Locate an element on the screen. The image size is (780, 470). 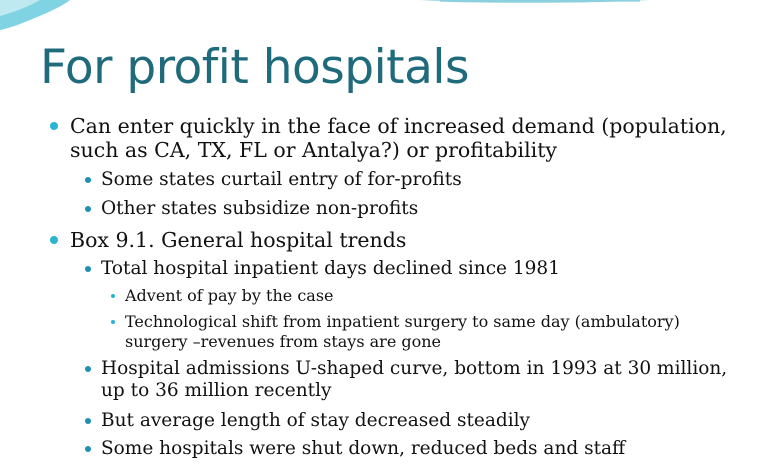
bullet-item: Box 9.1. General hospital trends is located at coordinates (228, 240).